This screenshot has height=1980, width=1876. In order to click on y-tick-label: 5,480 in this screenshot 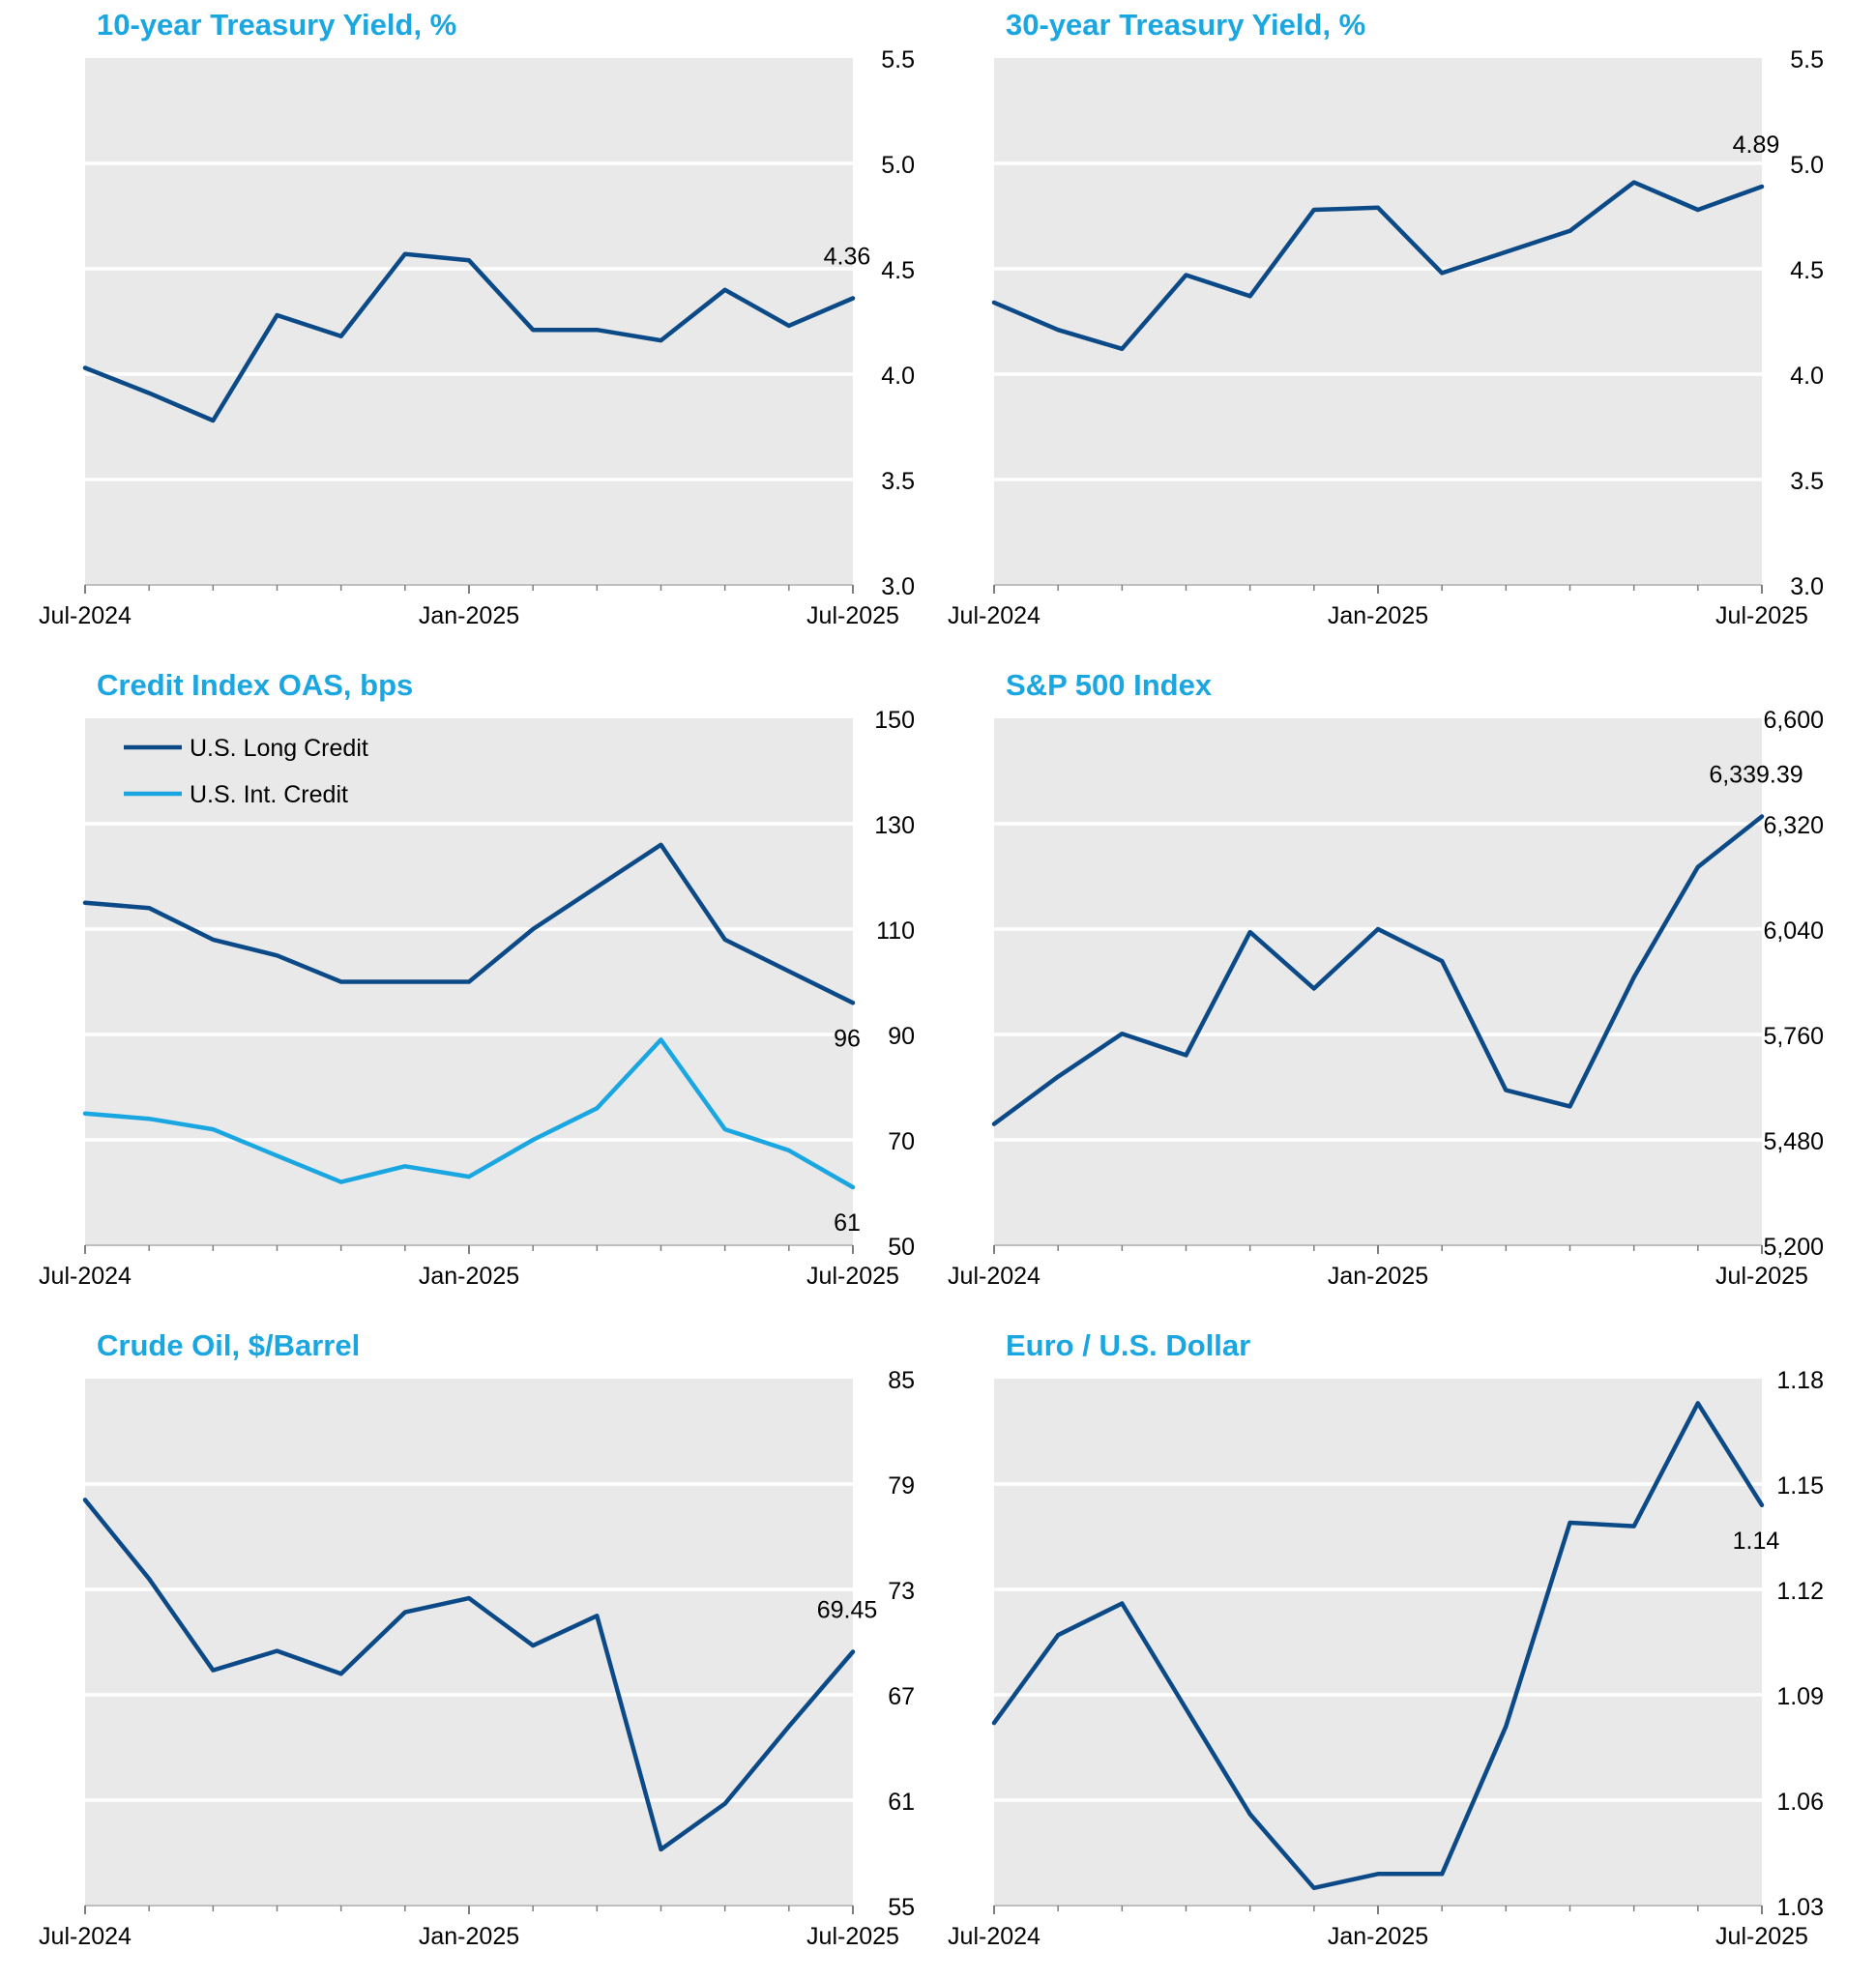, I will do `click(1793, 1141)`.